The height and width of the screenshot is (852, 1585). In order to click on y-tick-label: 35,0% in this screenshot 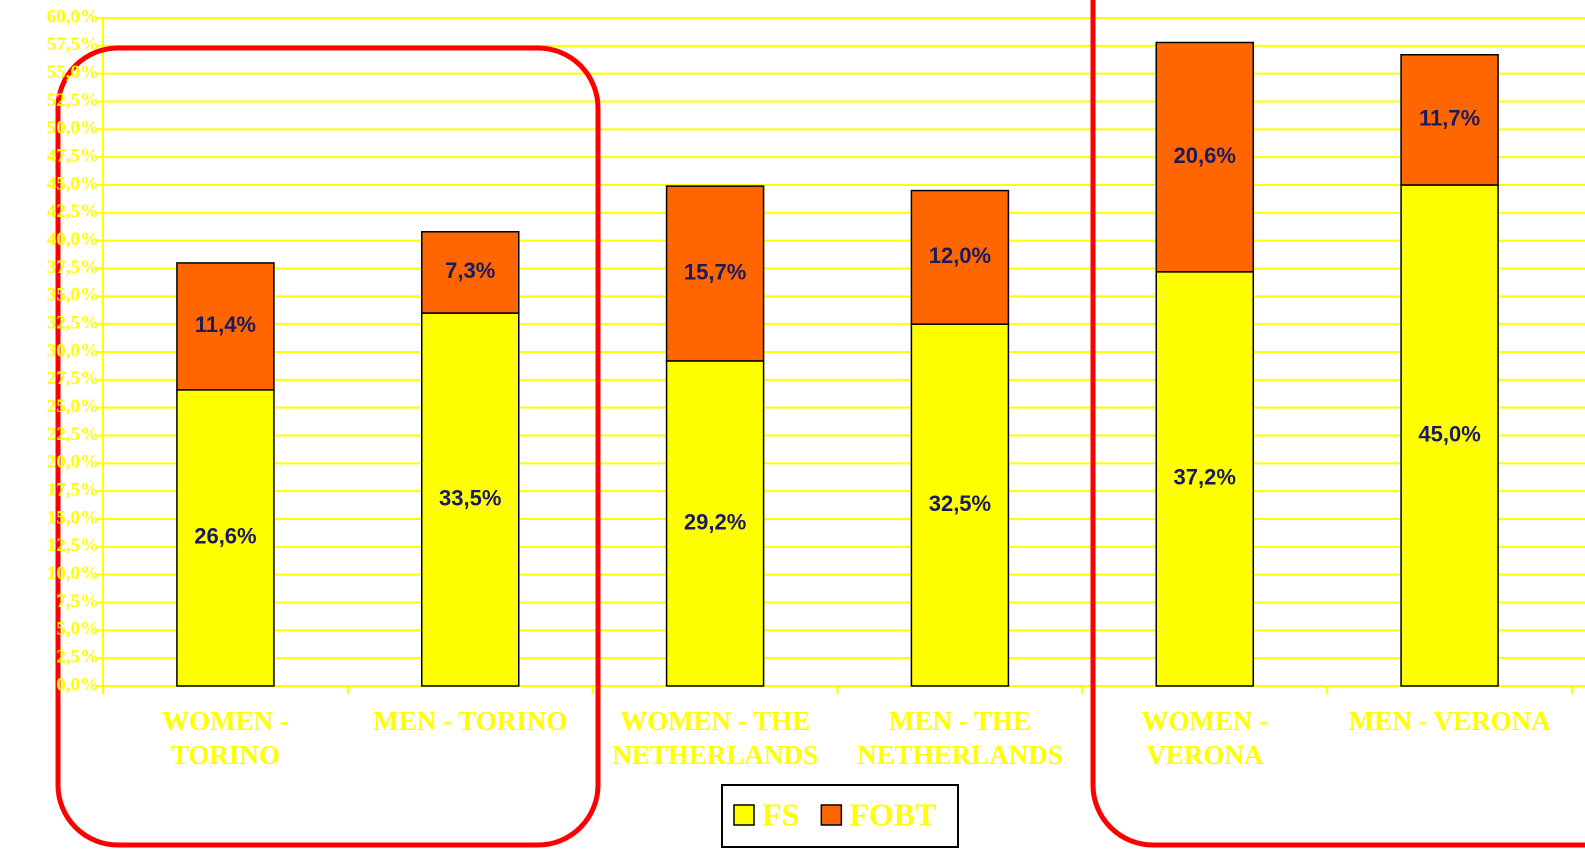, I will do `click(73, 295)`.